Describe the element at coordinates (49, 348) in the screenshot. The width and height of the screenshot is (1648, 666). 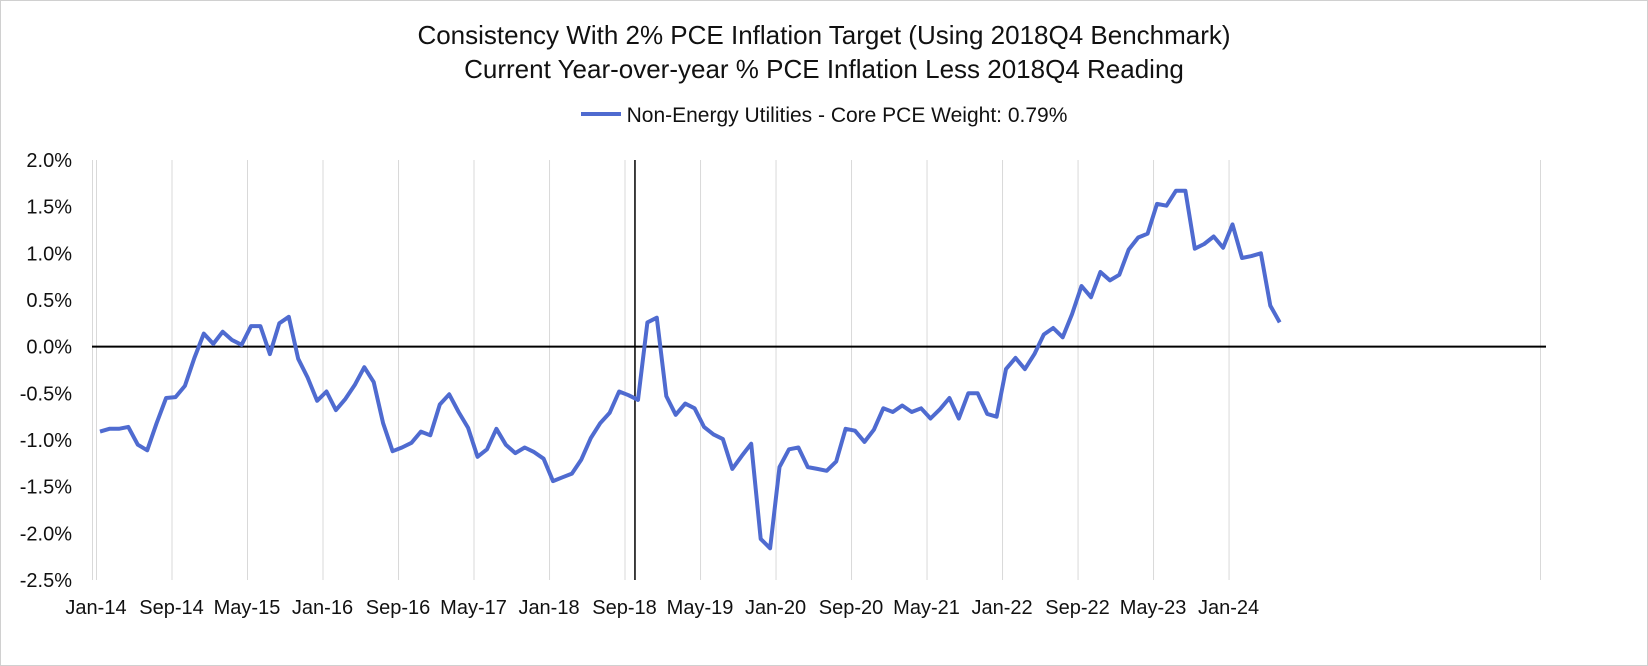
I see `y-tick-label-4: 0.0%` at that location.